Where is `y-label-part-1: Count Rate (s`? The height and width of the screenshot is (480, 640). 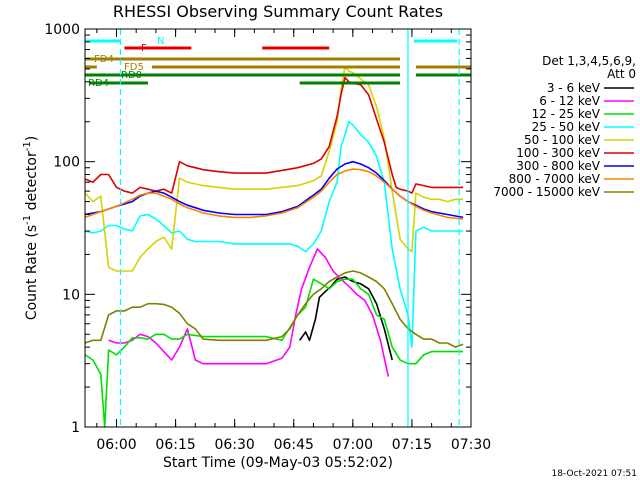
y-label-part-1: Count Rate (s is located at coordinates (32, 272).